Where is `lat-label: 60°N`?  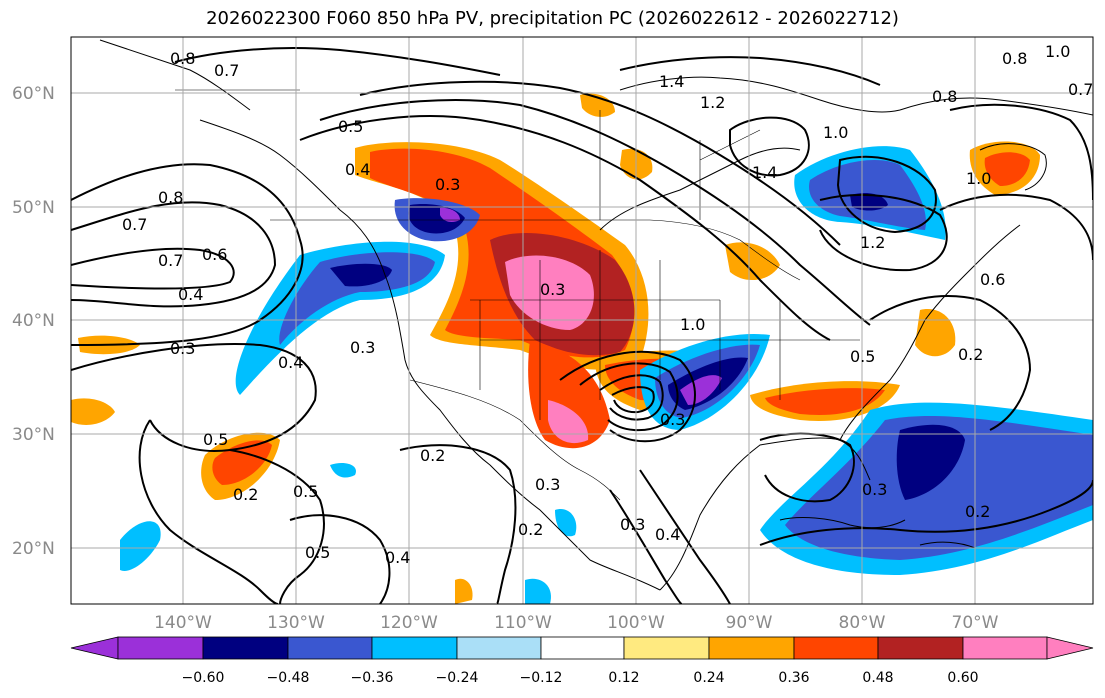
lat-label: 60°N is located at coordinates (33, 94).